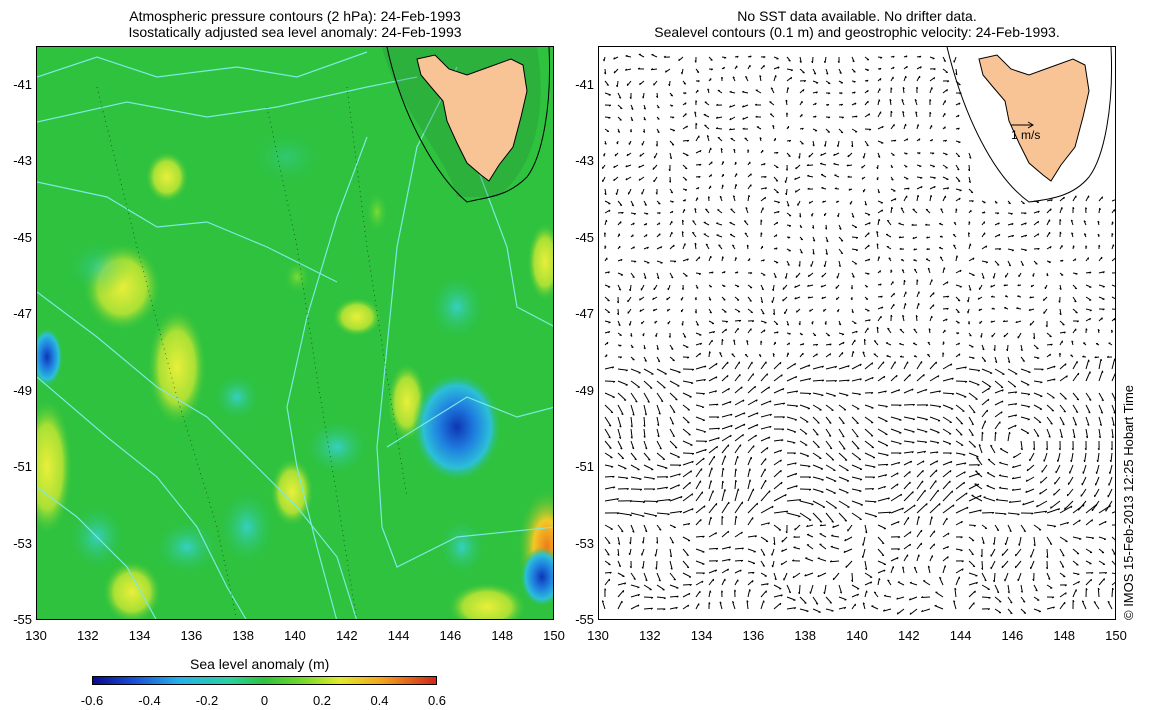  I want to click on x-tick-label: 136, so click(191, 635).